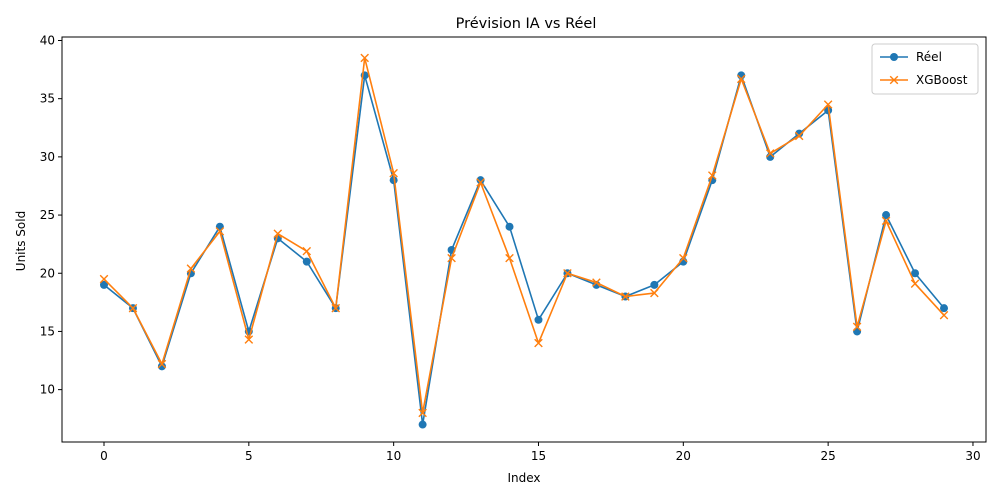 The image size is (1000, 500). I want to click on x-tick-label: 15, so click(538, 456).